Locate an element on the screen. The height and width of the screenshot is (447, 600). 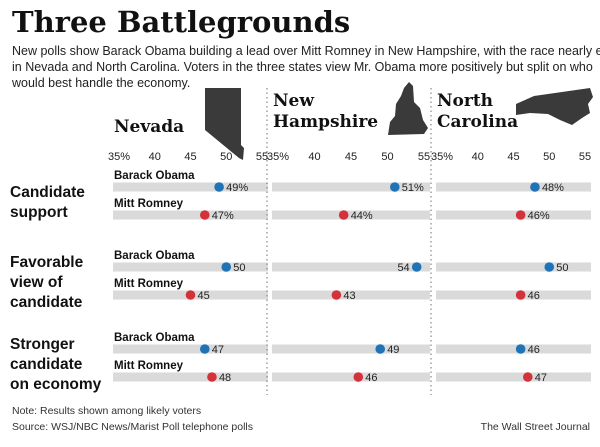
data-label: 45 is located at coordinates (204, 296).